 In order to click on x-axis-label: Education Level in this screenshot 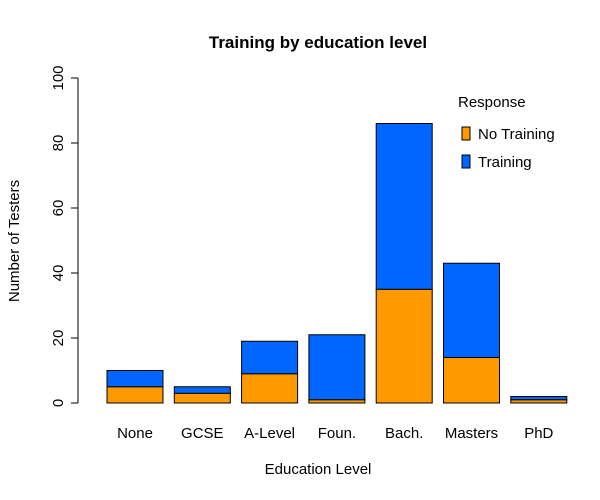, I will do `click(318, 469)`.